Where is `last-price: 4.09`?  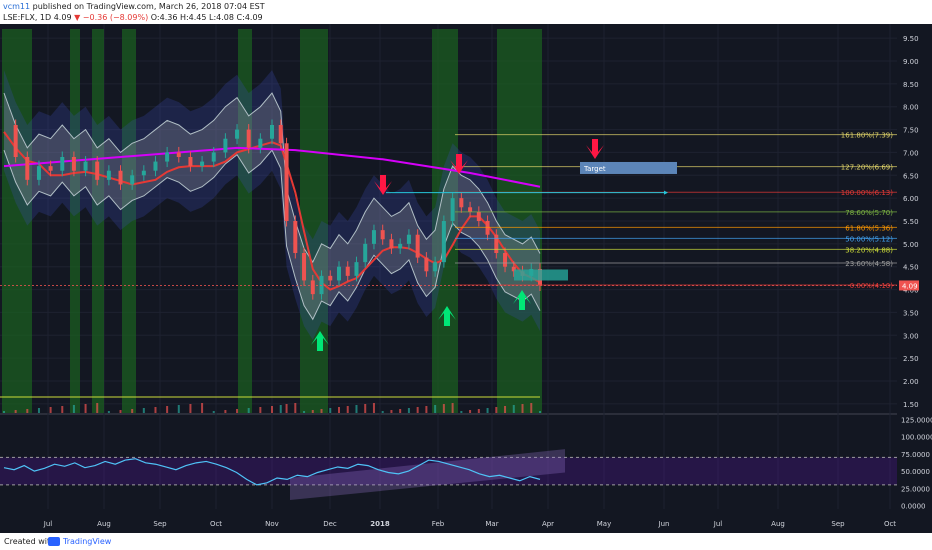 last-price: 4.09 is located at coordinates (62, 17).